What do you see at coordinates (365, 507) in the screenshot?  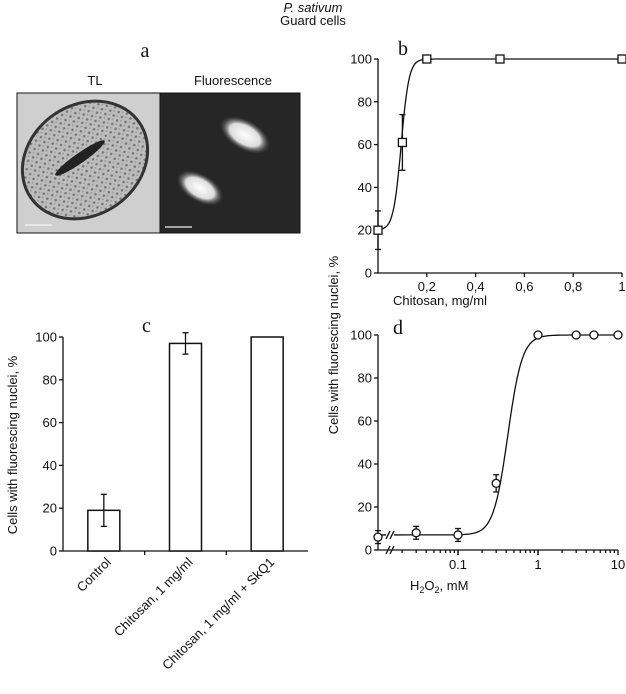 I see `d-y-tick-label: 20` at bounding box center [365, 507].